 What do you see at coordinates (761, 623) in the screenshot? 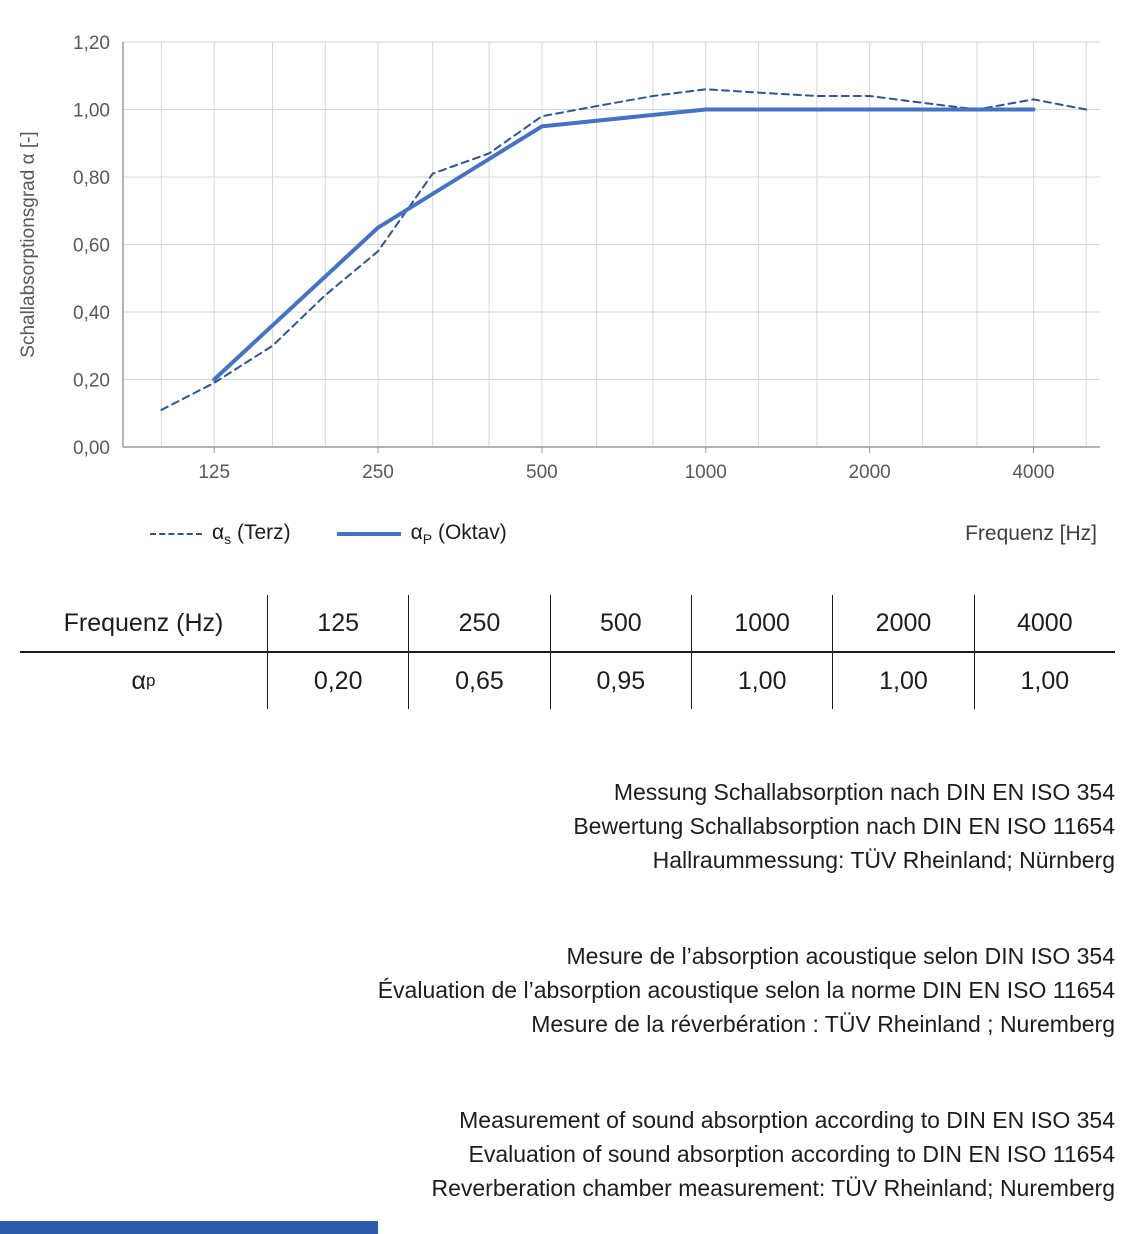
I see `table-header-cell: 1000` at bounding box center [761, 623].